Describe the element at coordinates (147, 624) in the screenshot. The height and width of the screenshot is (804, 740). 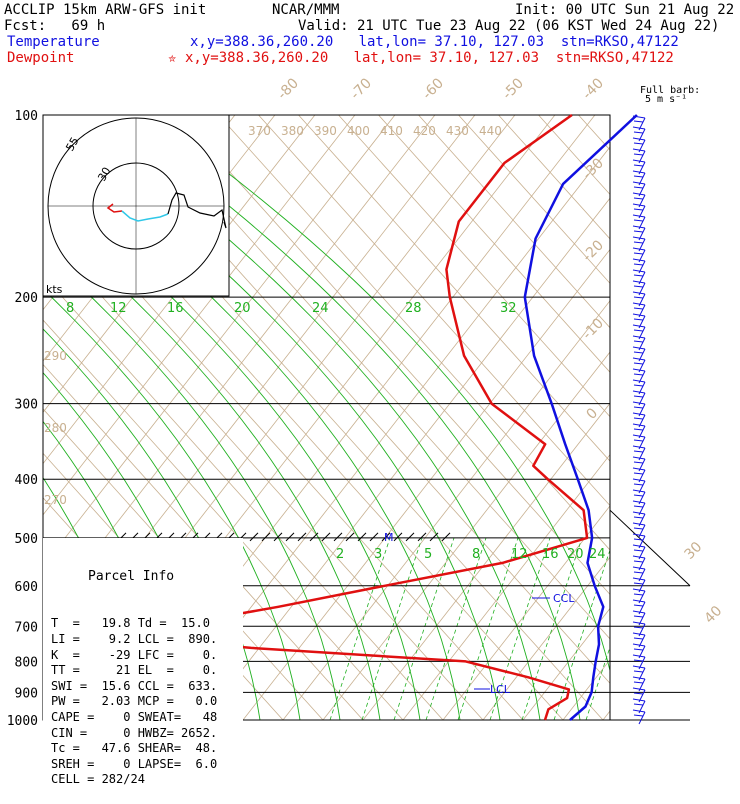
I see `parcel-row: T = 19.8 Td = 15.0` at that location.